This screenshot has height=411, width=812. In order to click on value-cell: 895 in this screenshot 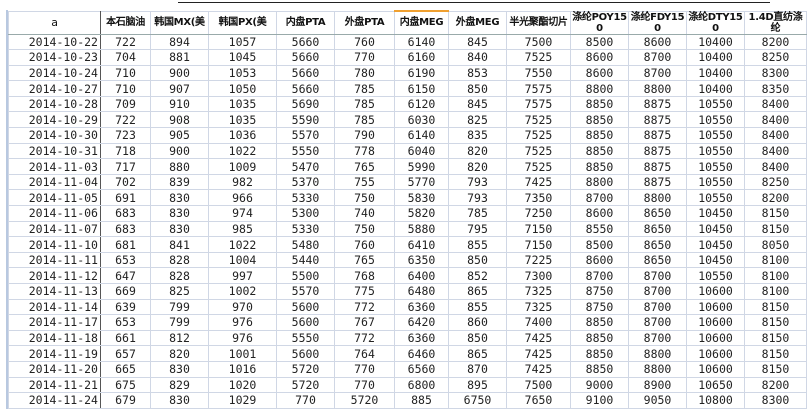, I will do `click(477, 385)`.